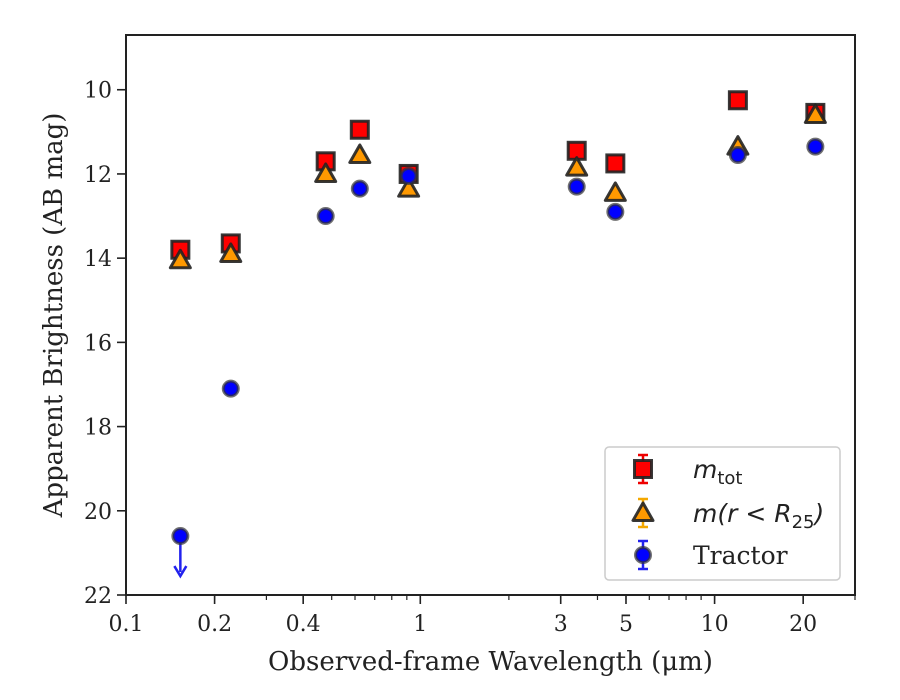 The image size is (900, 700). What do you see at coordinates (98, 428) in the screenshot?
I see `y-tick-label: 18` at bounding box center [98, 428].